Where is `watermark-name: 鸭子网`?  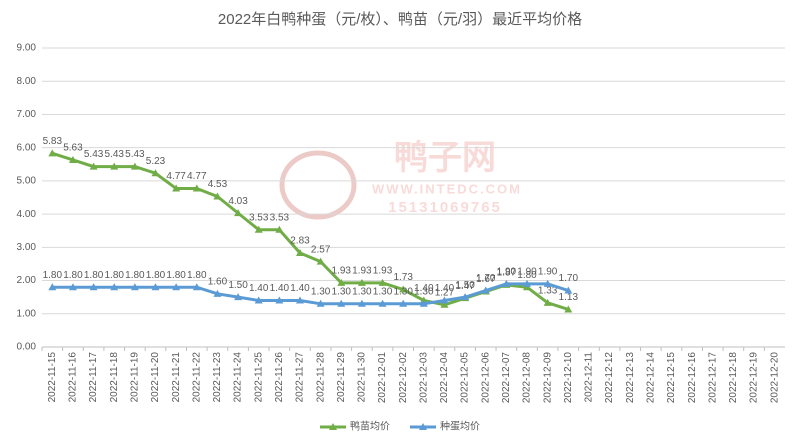
watermark-name: 鸭子网 is located at coordinates (445, 158).